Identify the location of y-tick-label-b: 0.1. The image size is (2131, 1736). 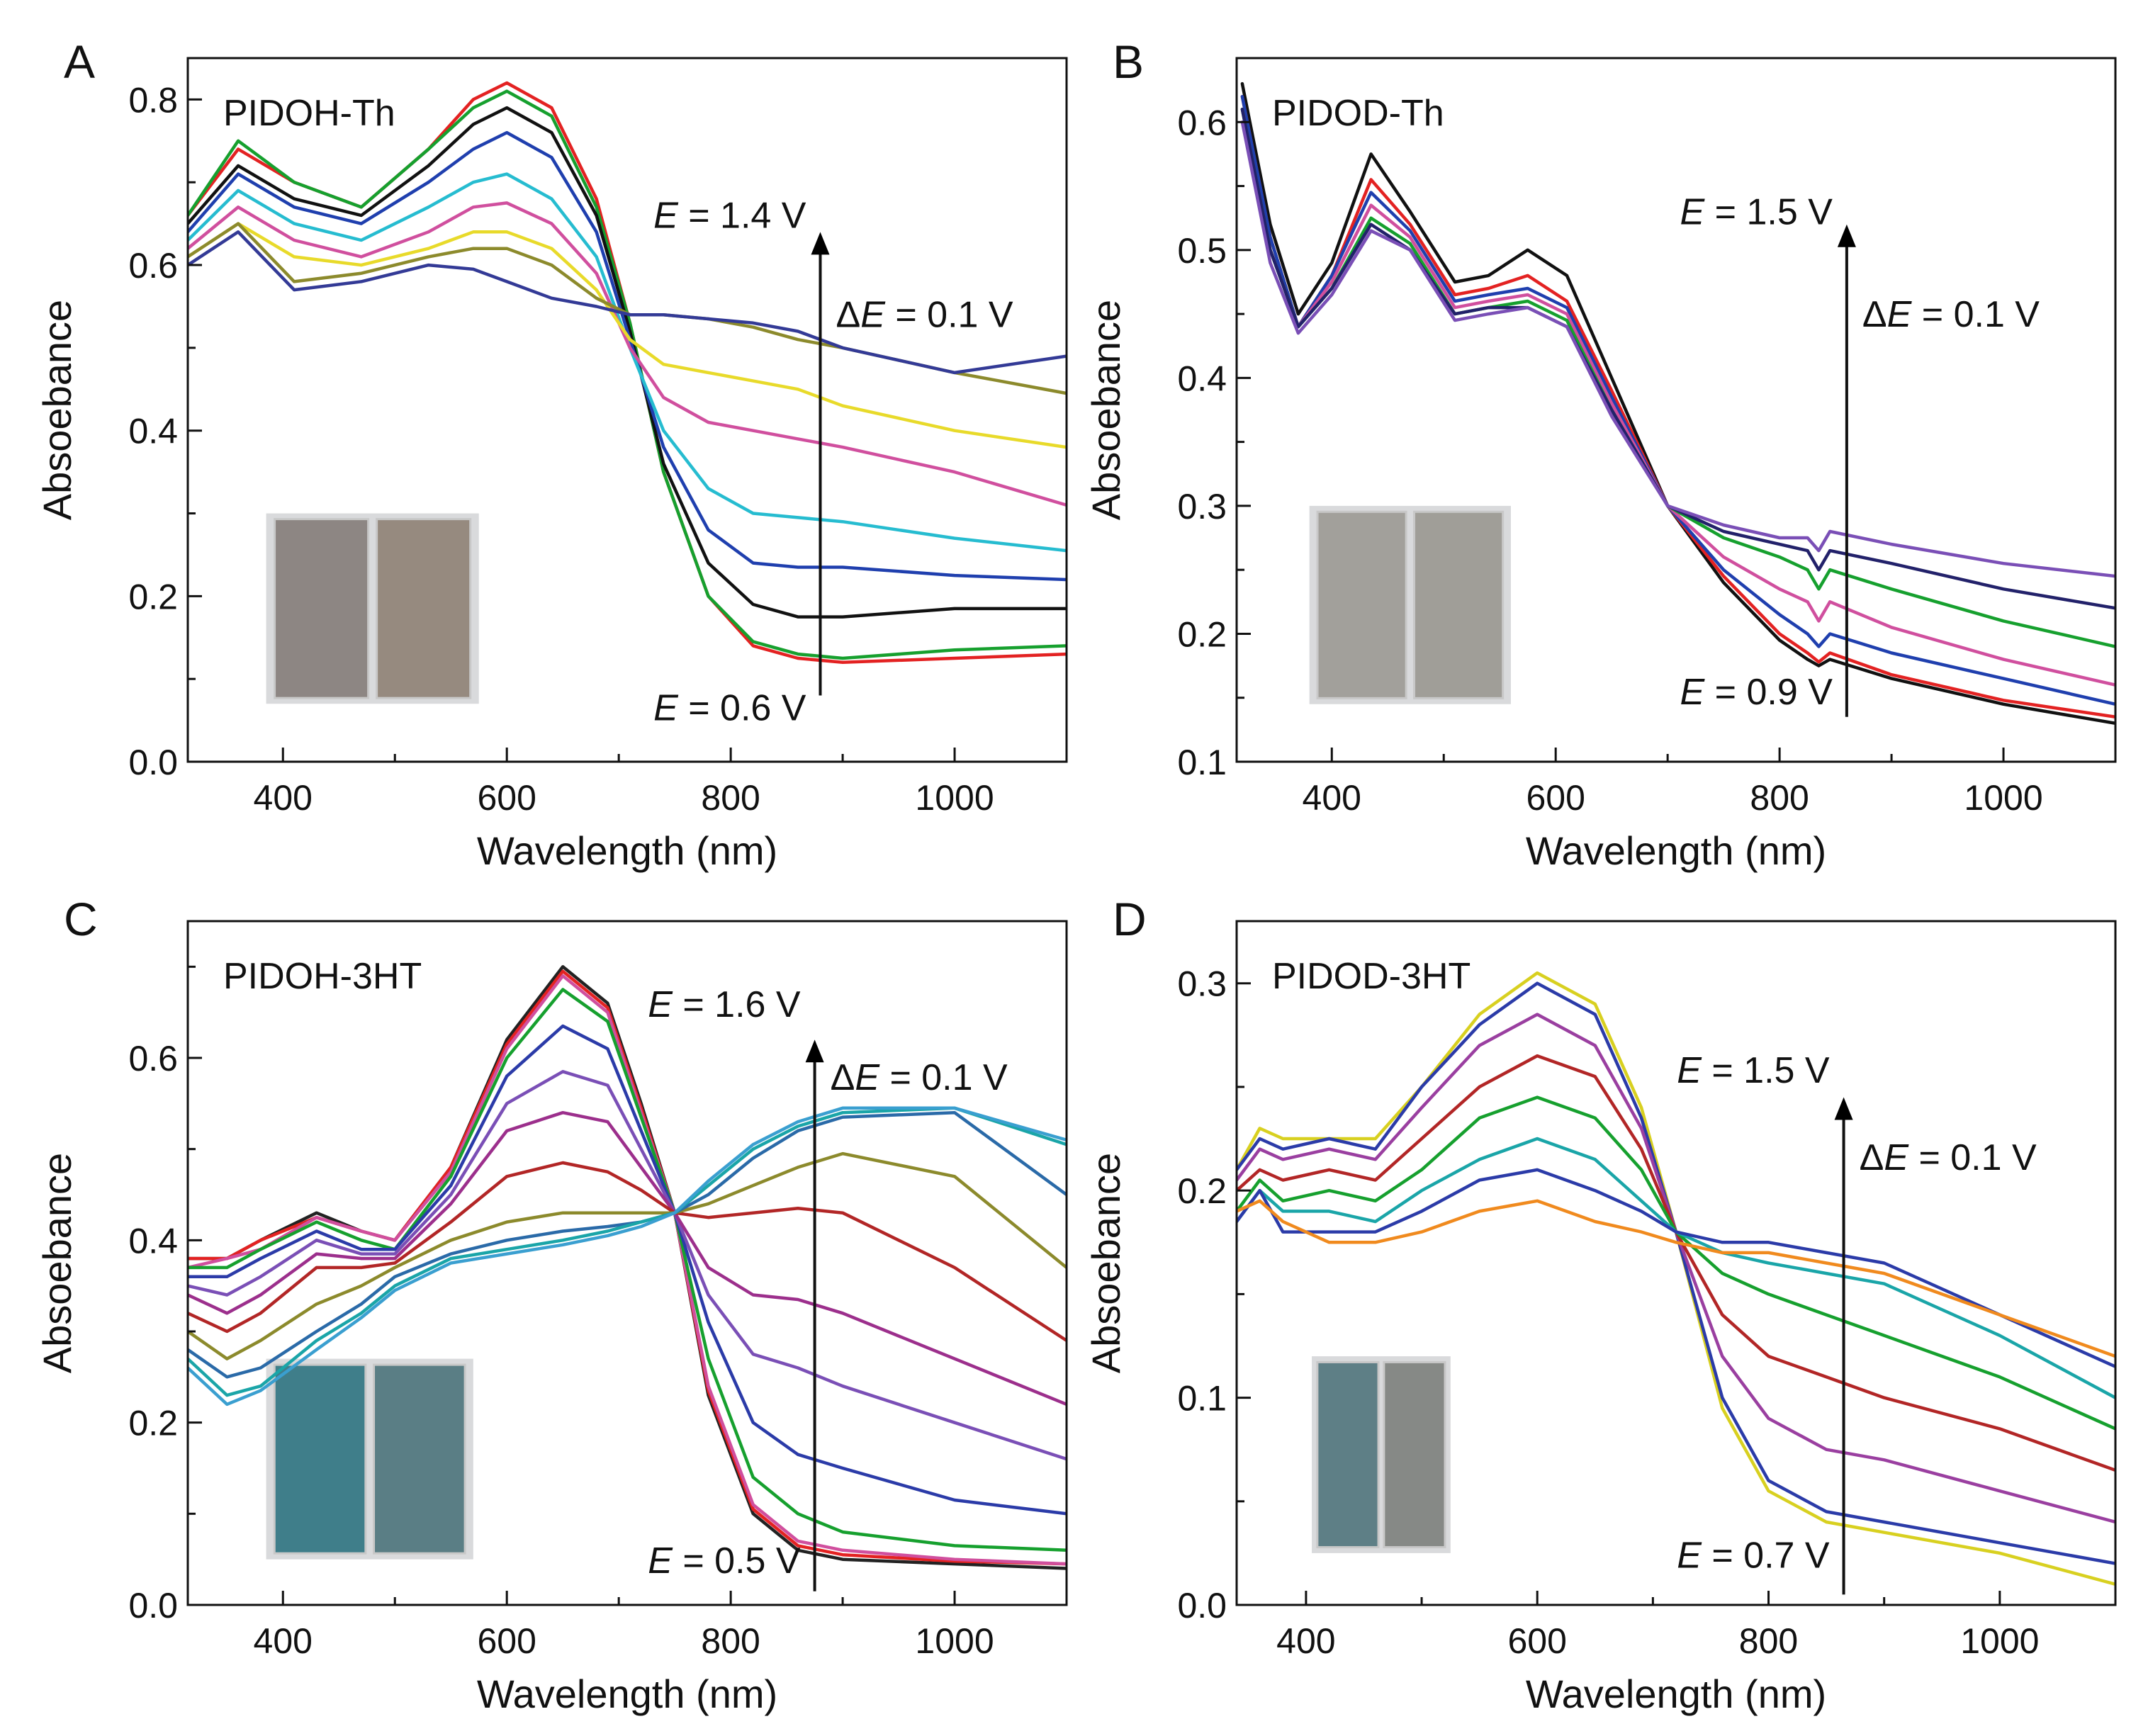
(1202, 762).